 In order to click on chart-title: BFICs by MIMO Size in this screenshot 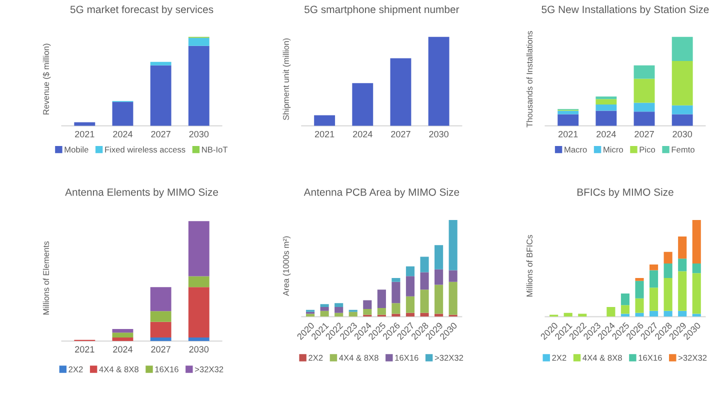, I will do `click(625, 193)`.